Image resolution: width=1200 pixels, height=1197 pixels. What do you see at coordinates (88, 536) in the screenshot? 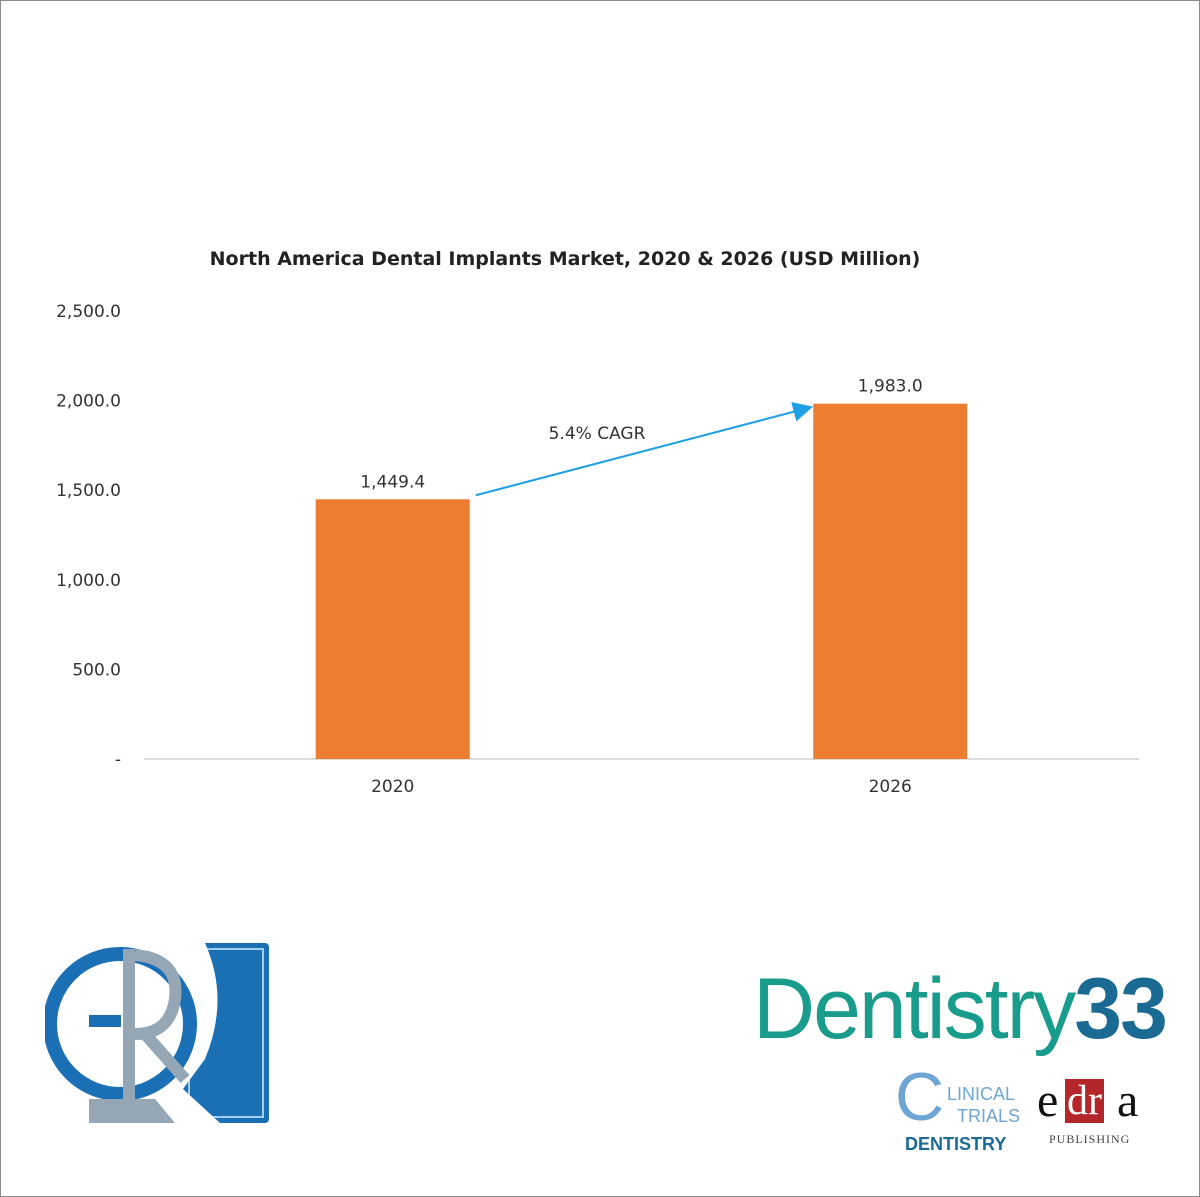
I see `y-axis: - 500.0 1,000.0 1,500.0 2,000.0 2,500.0` at bounding box center [88, 536].